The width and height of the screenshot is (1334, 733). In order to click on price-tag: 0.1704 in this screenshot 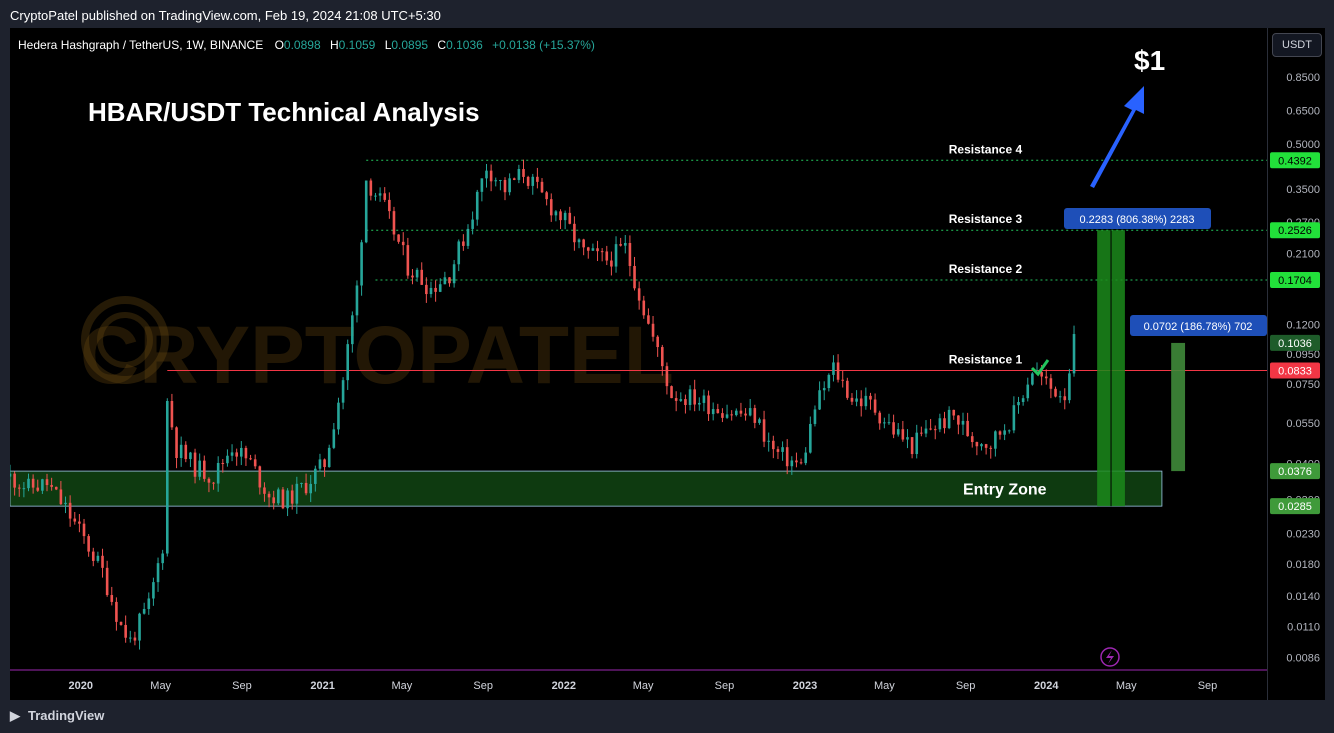, I will do `click(1295, 279)`.